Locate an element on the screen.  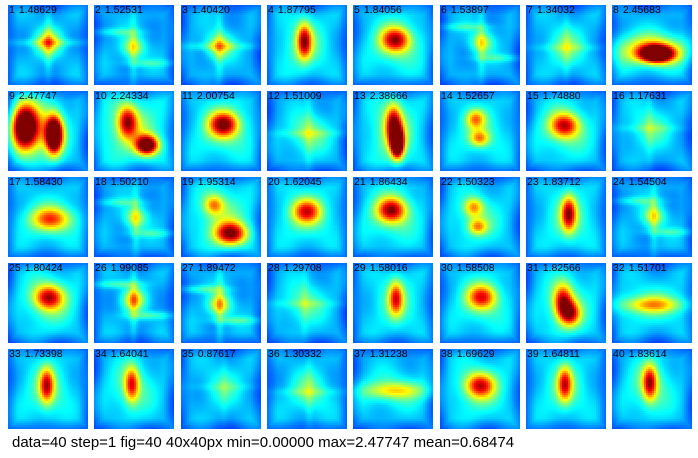
tile-index: 24 is located at coordinates (619, 182).